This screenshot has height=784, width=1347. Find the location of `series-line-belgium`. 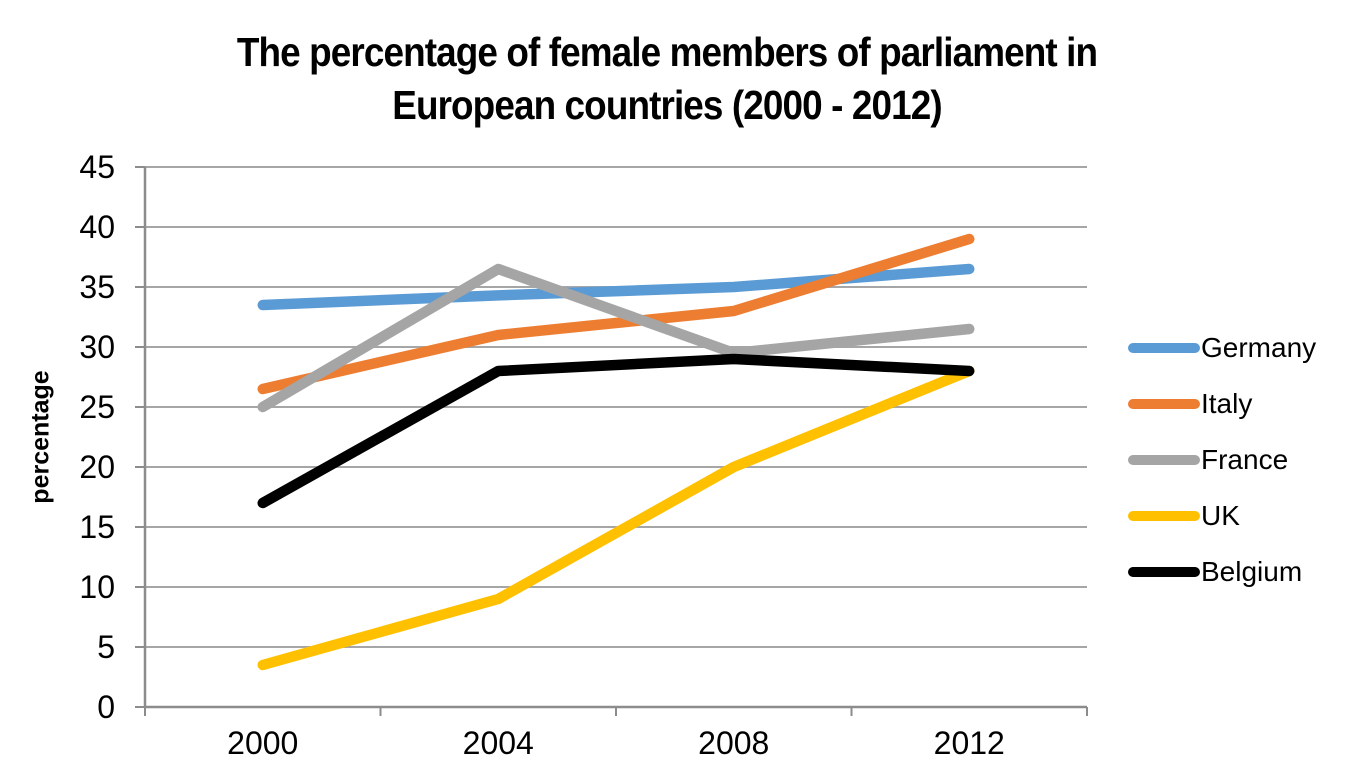

series-line-belgium is located at coordinates (616, 431).